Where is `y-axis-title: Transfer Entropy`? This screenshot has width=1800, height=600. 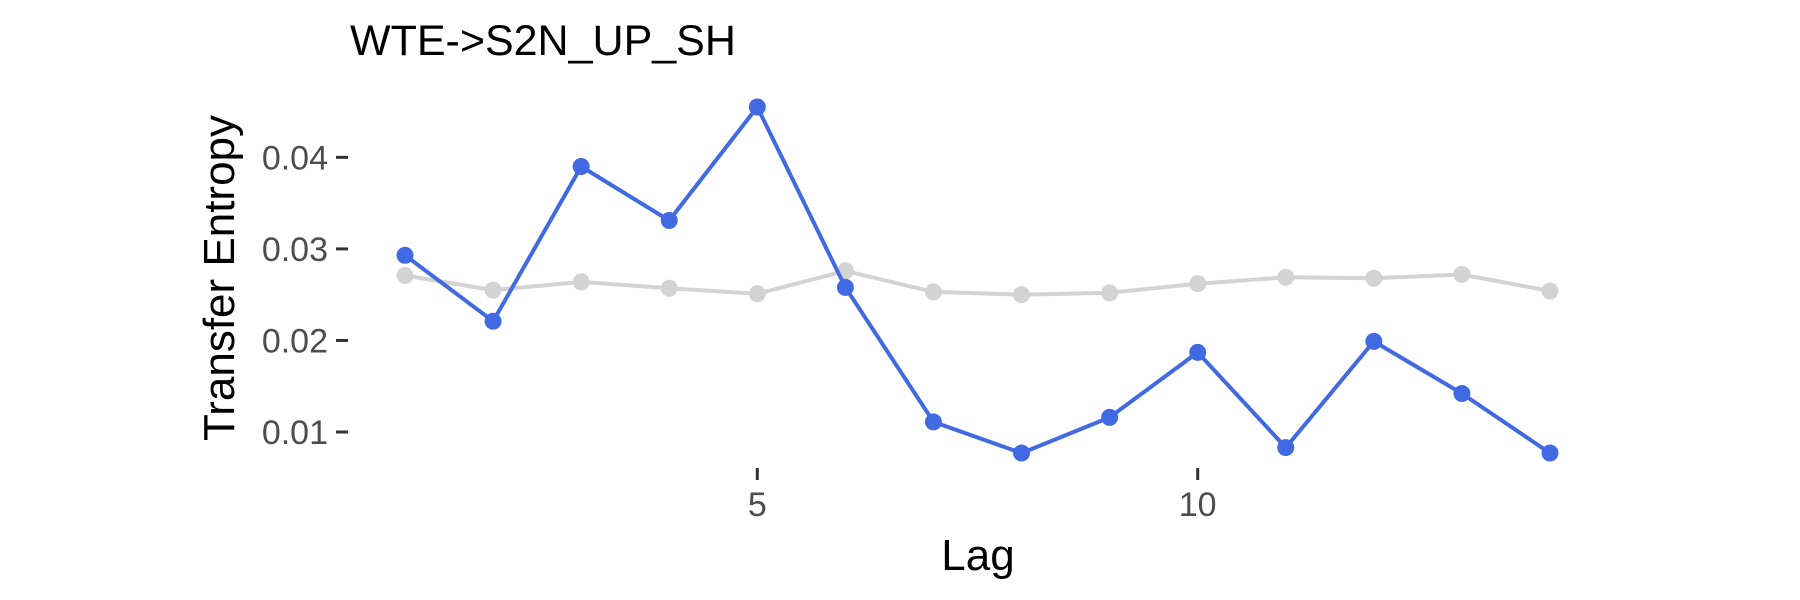
y-axis-title: Transfer Entropy is located at coordinates (219, 278).